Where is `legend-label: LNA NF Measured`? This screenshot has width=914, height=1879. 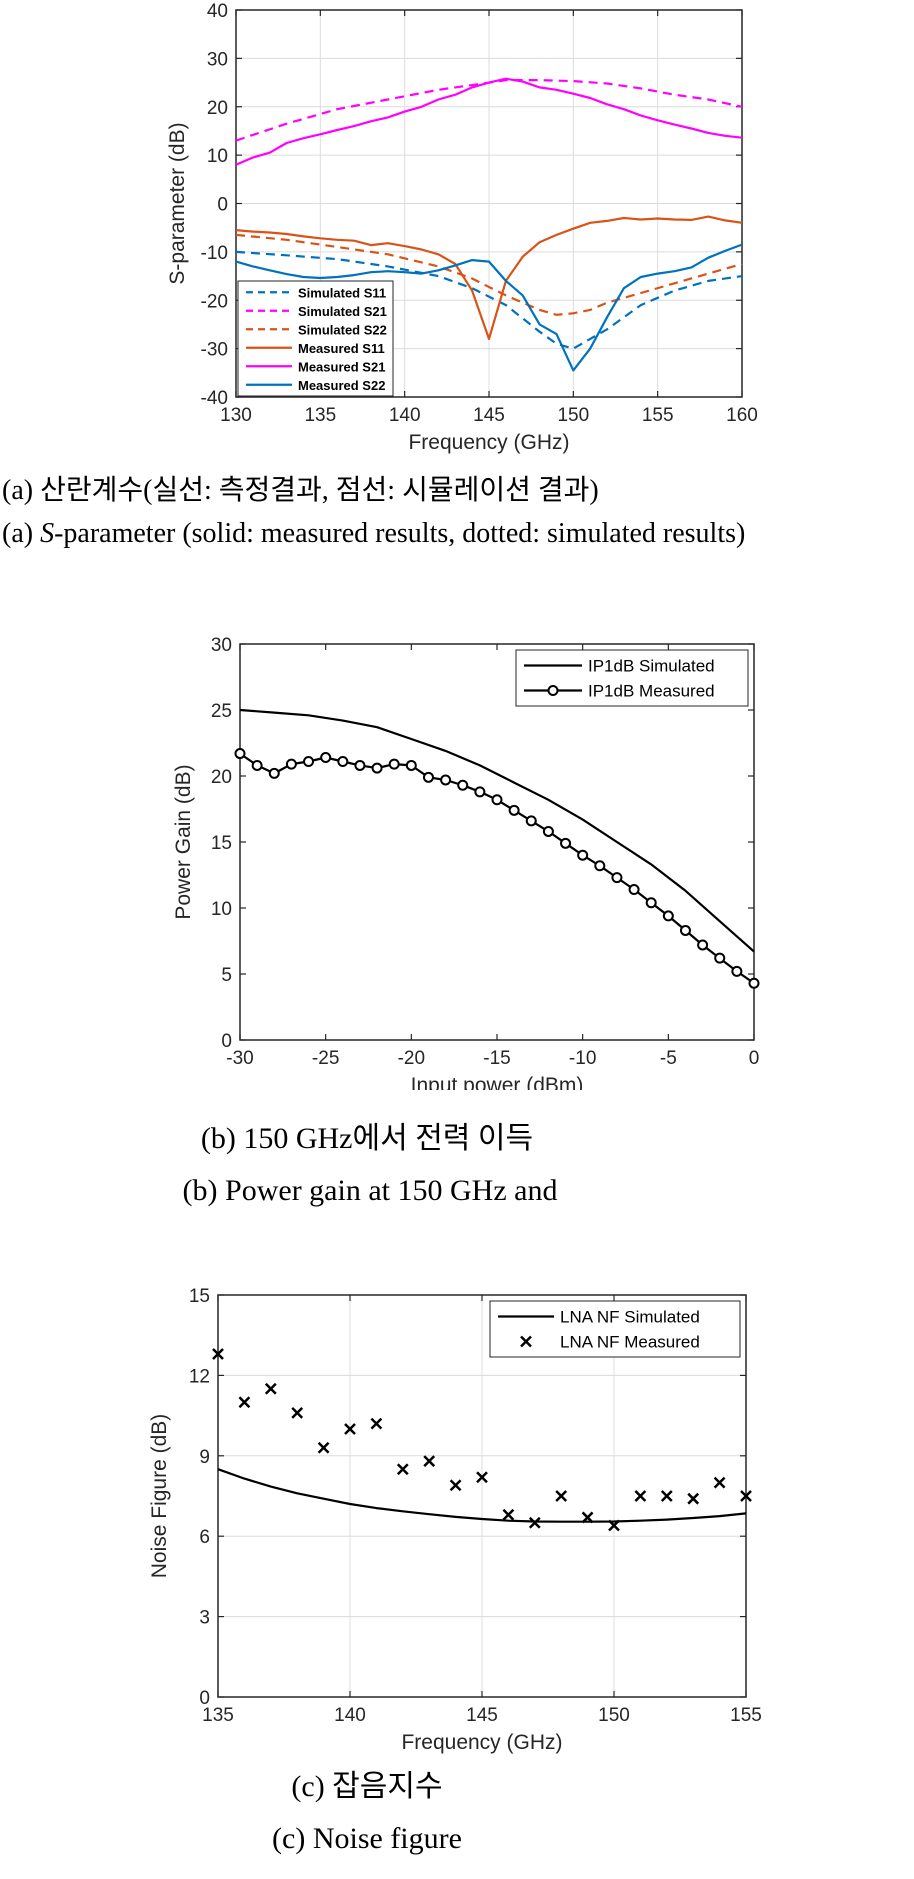 legend-label: LNA NF Measured is located at coordinates (630, 1342).